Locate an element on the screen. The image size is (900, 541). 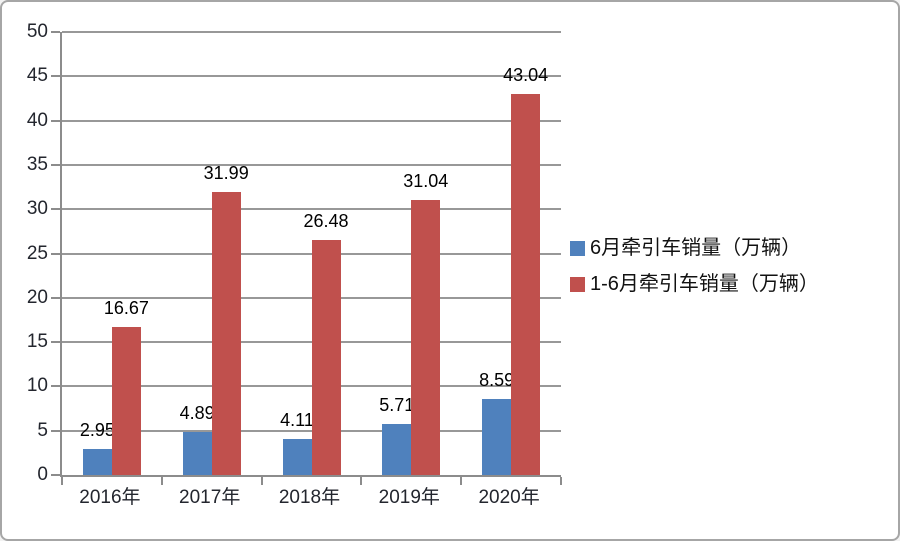
bar-series1-2020年 is located at coordinates (526, 284).